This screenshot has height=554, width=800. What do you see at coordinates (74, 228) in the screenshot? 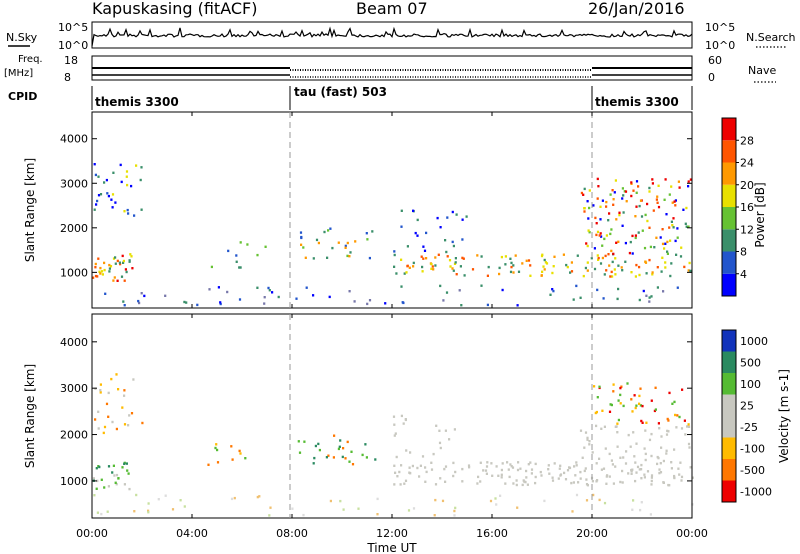
I see `y-tick-label: 2000` at bounding box center [74, 228].